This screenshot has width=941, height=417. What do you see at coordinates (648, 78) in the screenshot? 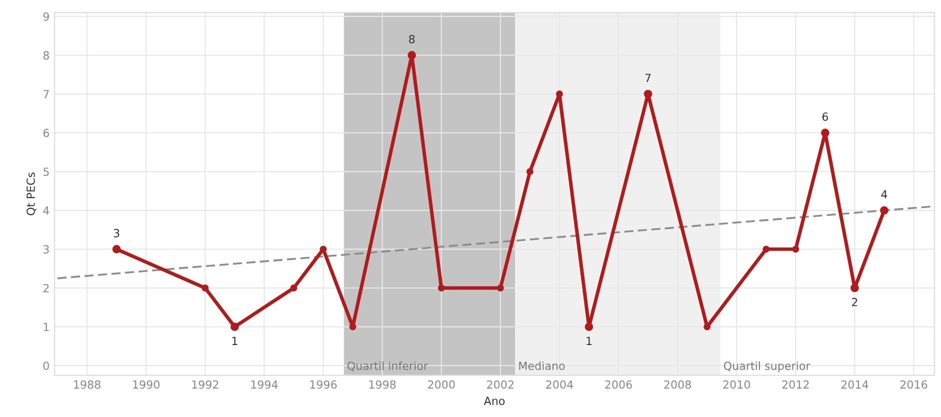
I see `data-label: 7` at bounding box center [648, 78].